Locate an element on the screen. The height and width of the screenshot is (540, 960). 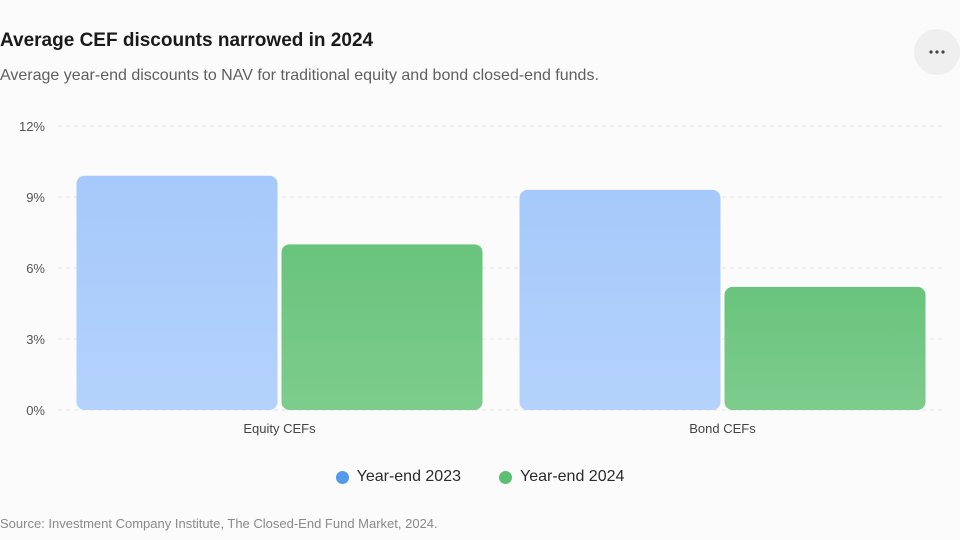
more-horizontal-icon is located at coordinates (937, 52).